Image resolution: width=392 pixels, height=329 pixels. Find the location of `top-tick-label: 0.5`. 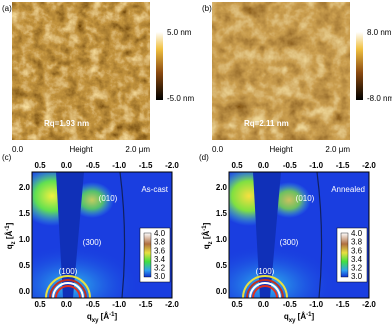

top-tick-label: 0.5 is located at coordinates (237, 165).